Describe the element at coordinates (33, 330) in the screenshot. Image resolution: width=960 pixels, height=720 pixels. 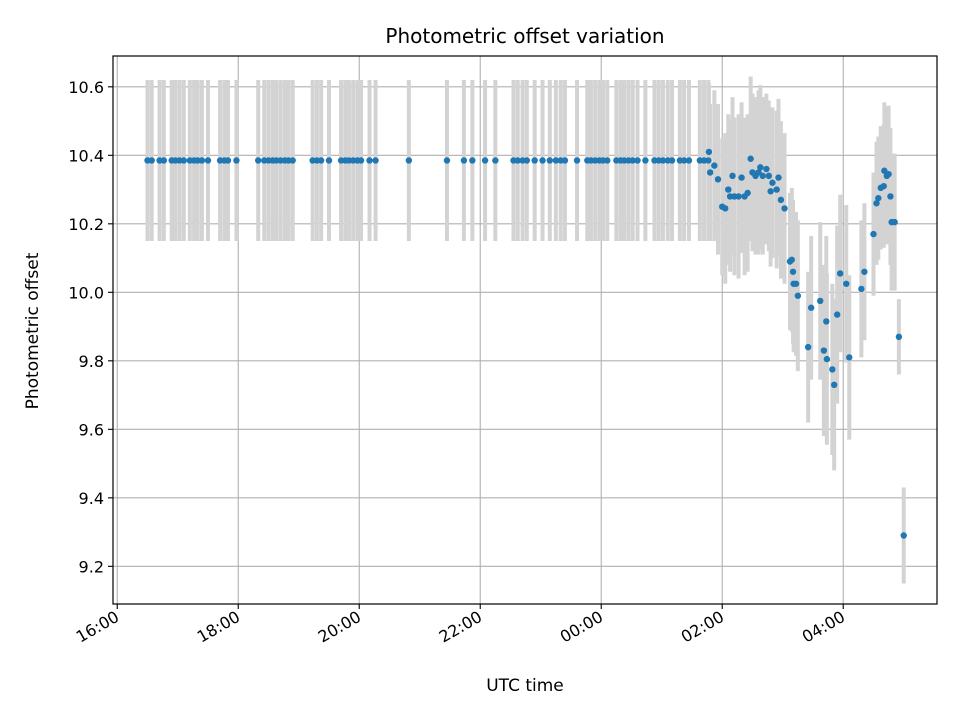
I see `y-axis-label: Photometric offset` at that location.